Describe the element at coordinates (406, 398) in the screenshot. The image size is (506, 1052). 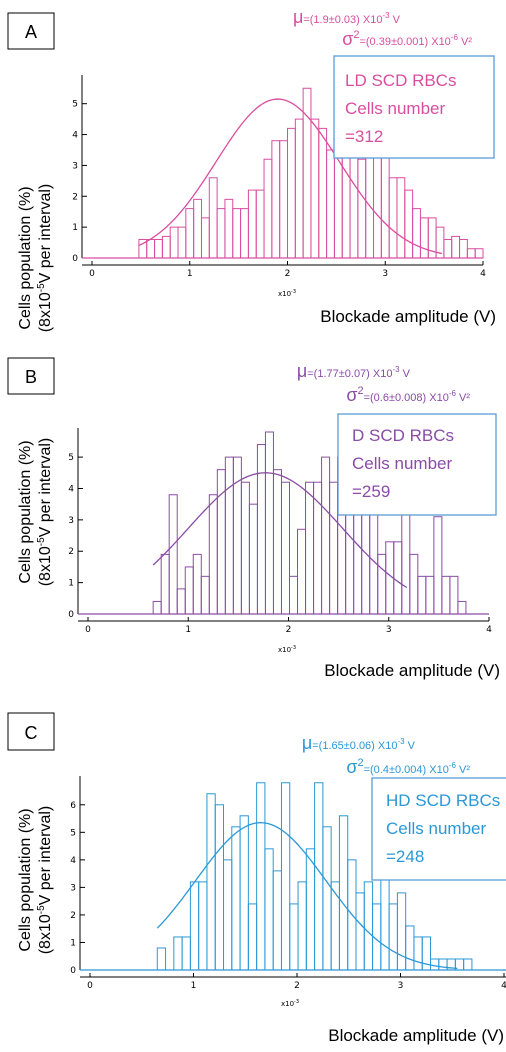
I see `sigma-text: =(0.6±0.008) X10` at that location.